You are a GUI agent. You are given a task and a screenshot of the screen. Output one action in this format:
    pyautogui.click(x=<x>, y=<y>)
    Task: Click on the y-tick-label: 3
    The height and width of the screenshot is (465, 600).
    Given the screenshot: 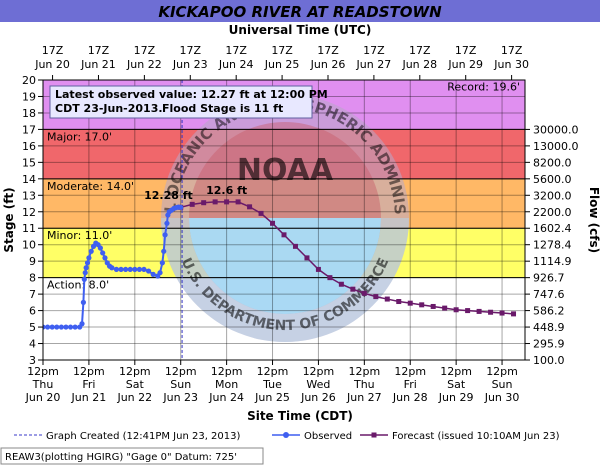 What is the action you would take?
    pyautogui.click(x=32, y=360)
    